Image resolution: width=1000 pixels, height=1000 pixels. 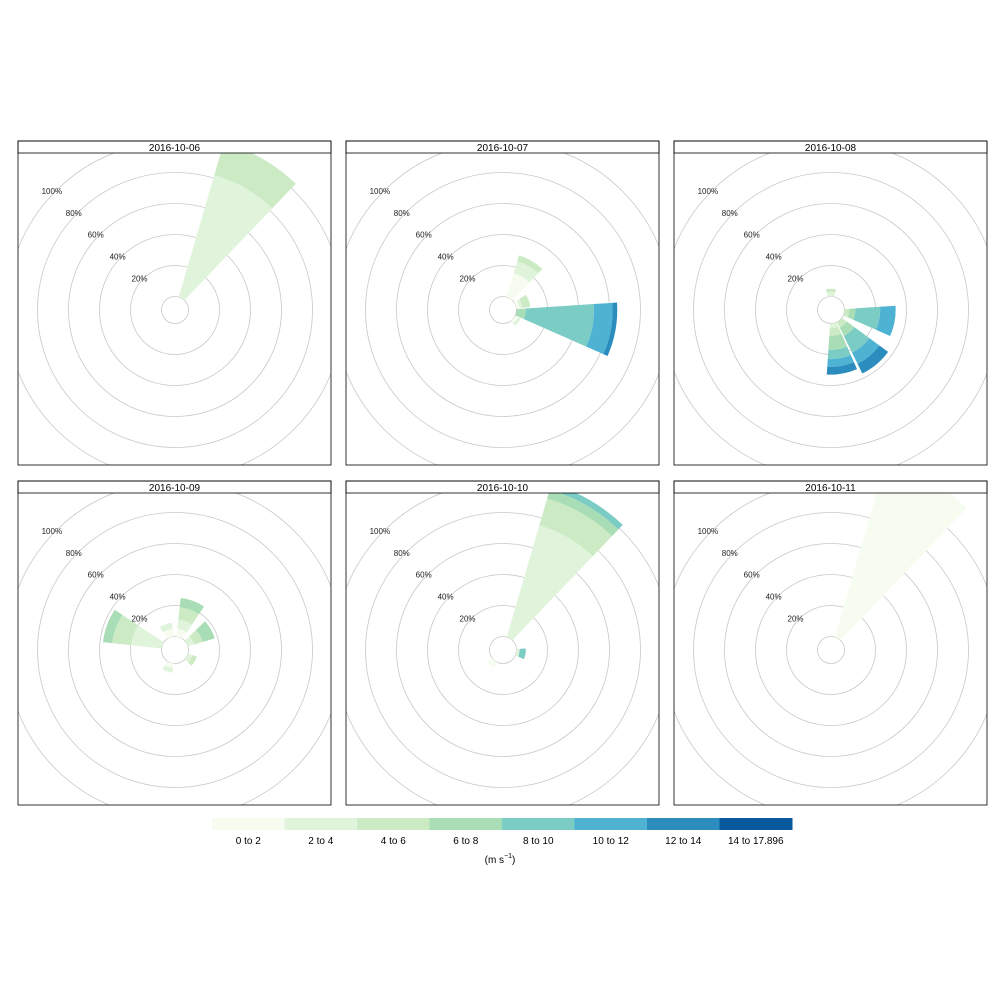 What do you see at coordinates (500, 859) in the screenshot?
I see `legend-unit-label: (m s−1)` at bounding box center [500, 859].